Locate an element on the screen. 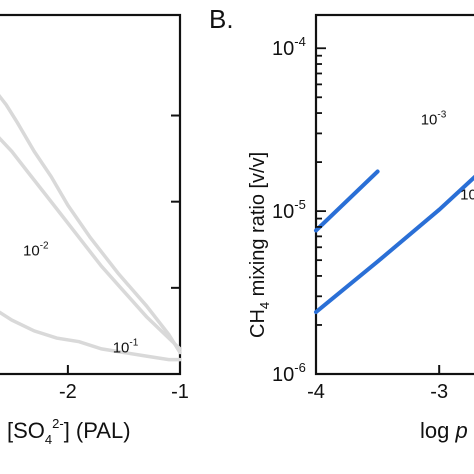 The width and height of the screenshot is (474, 474). panel-b-x-axis-label: log p is located at coordinates (444, 430).